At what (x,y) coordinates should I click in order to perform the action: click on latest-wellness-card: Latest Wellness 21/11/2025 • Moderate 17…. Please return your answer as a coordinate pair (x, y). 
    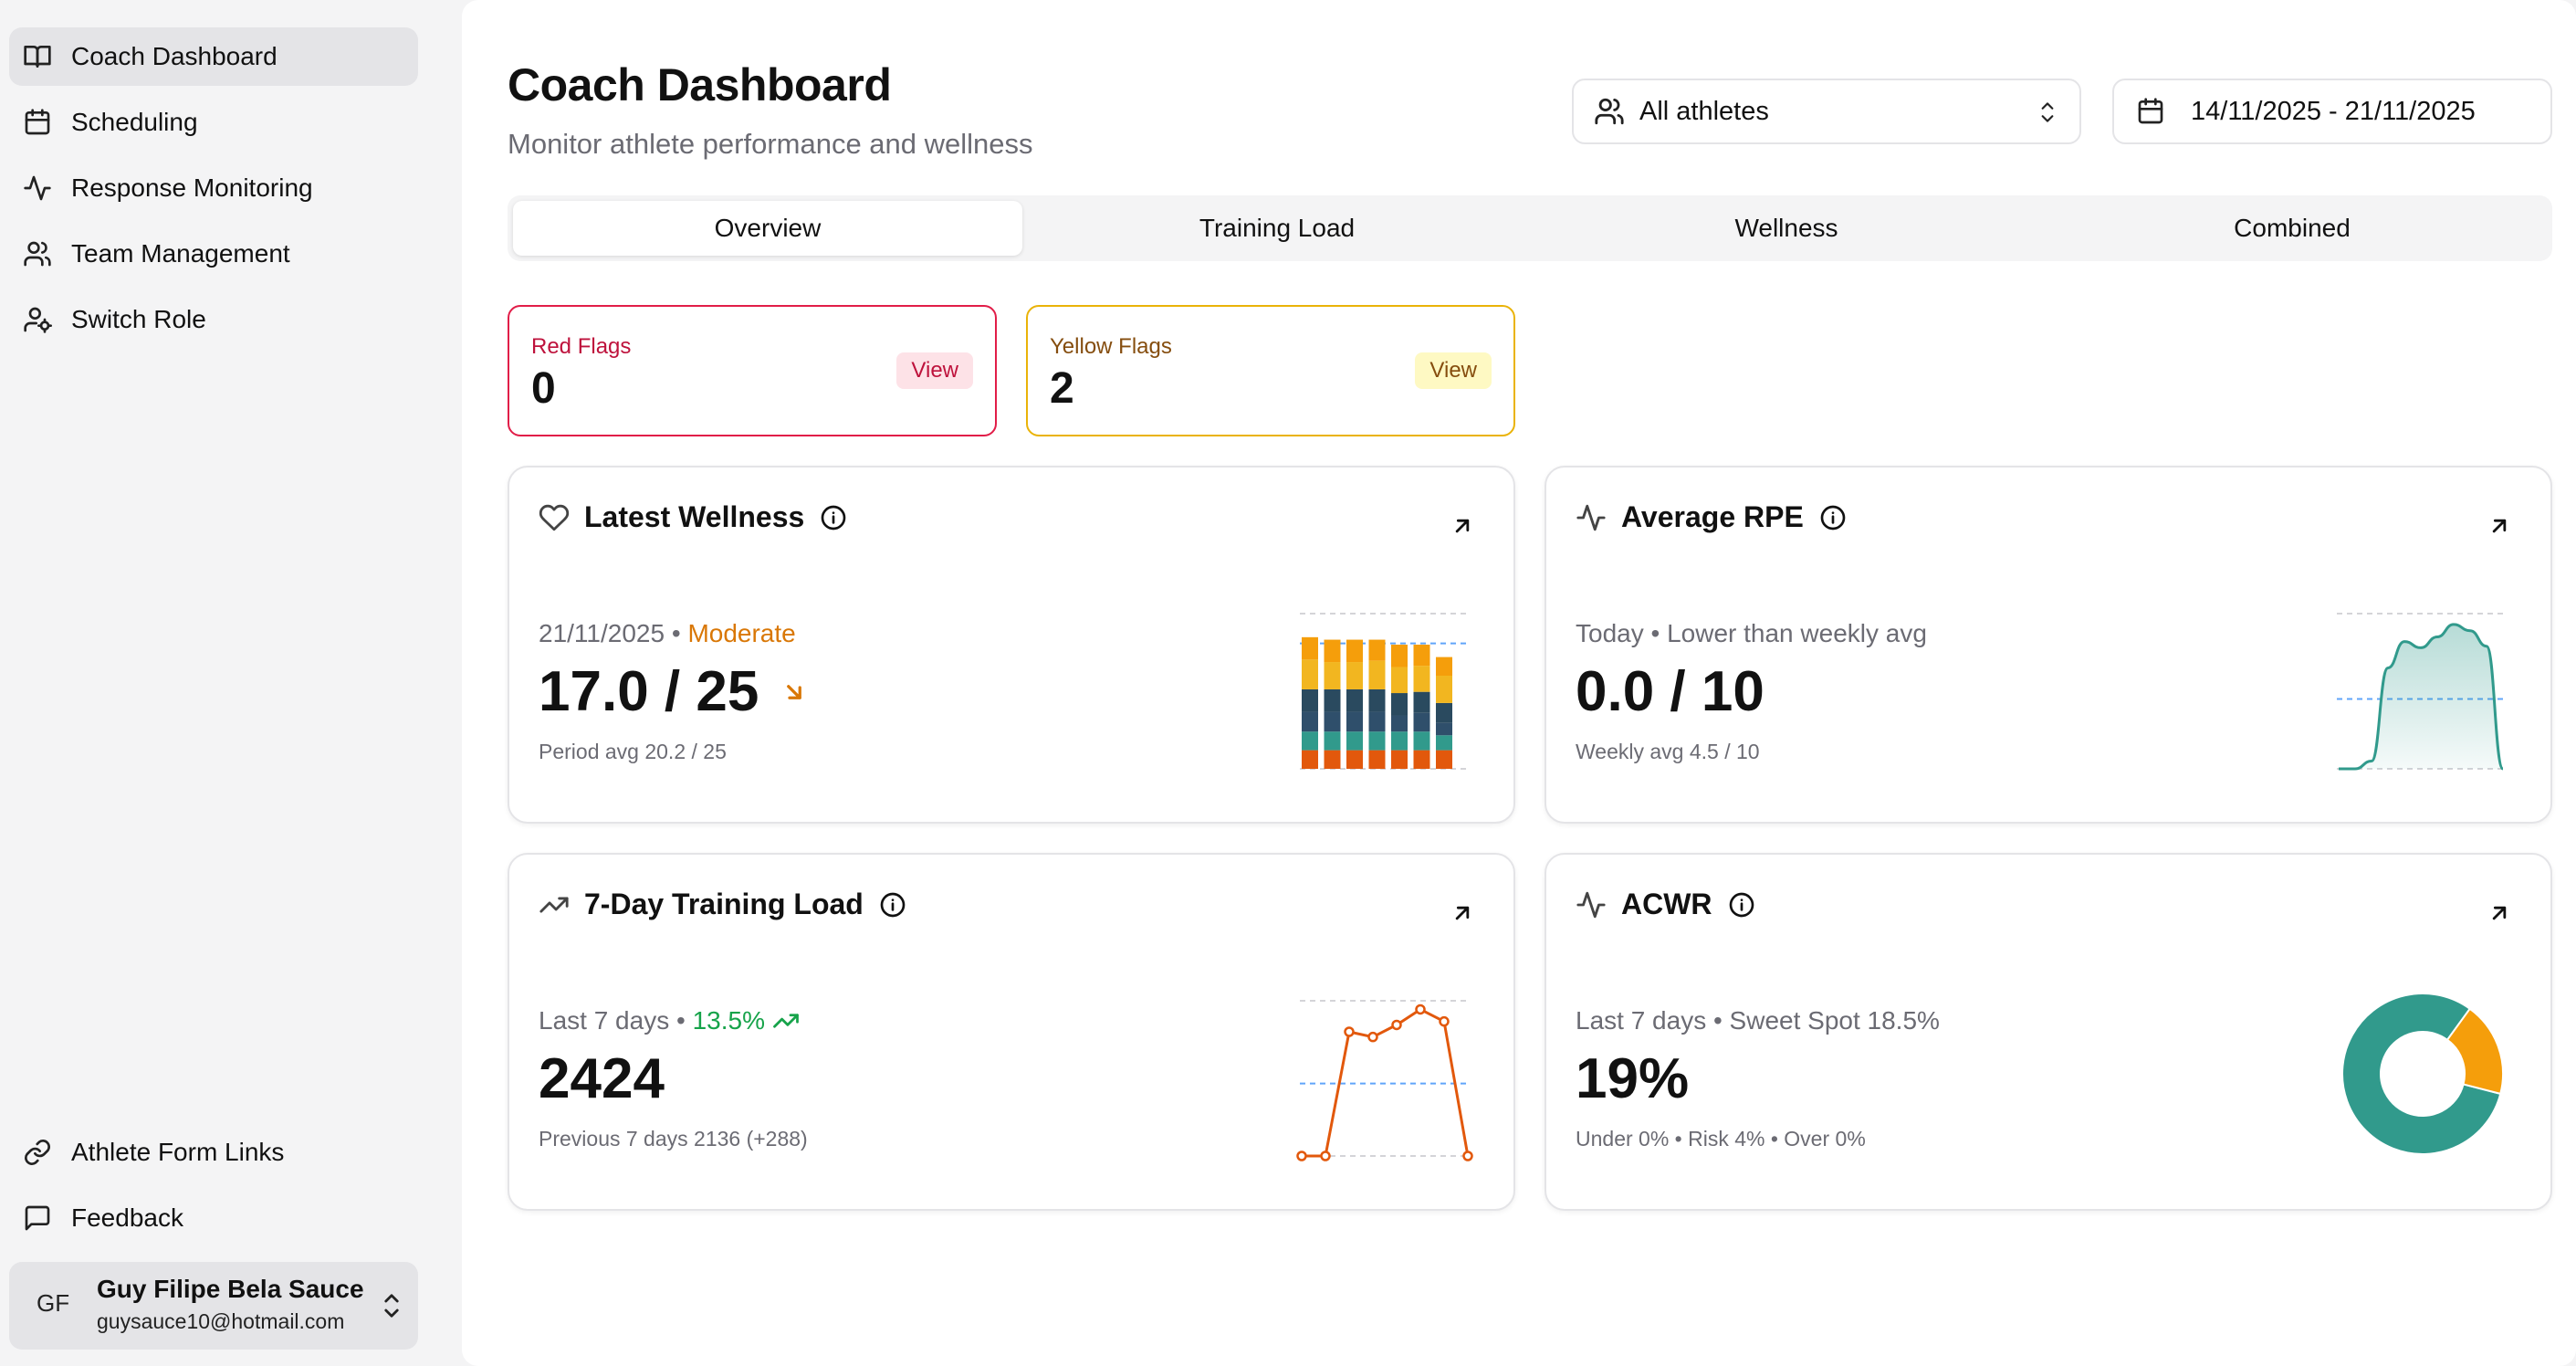
    Looking at the image, I should click on (1012, 645).